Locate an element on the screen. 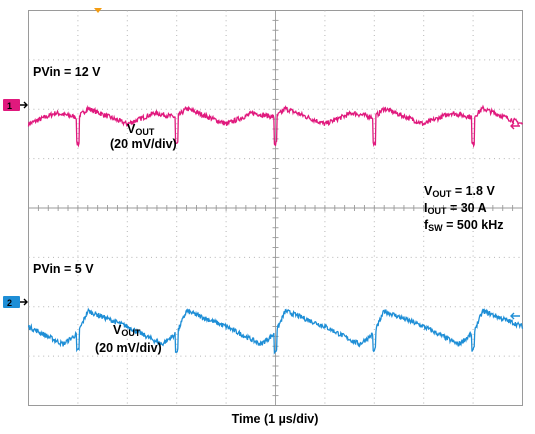 The image size is (535, 434). series-2-trace is located at coordinates (275, 331).